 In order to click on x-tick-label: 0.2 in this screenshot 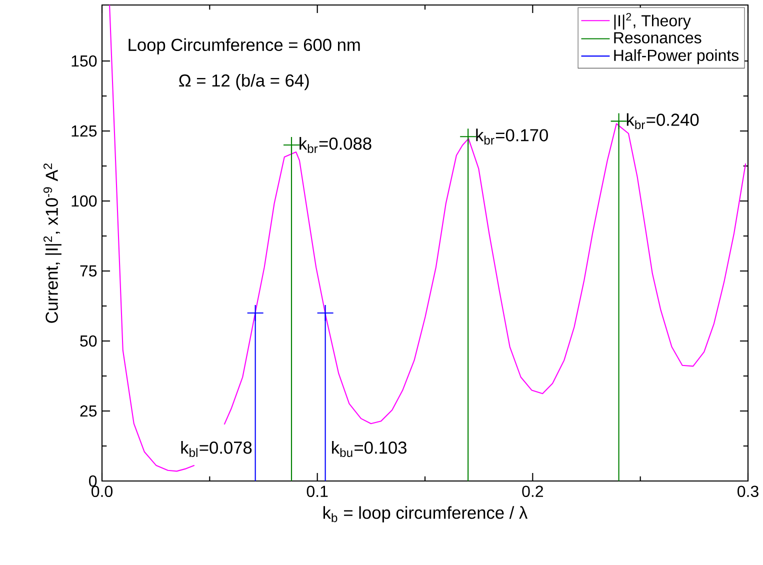, I will do `click(532, 492)`.